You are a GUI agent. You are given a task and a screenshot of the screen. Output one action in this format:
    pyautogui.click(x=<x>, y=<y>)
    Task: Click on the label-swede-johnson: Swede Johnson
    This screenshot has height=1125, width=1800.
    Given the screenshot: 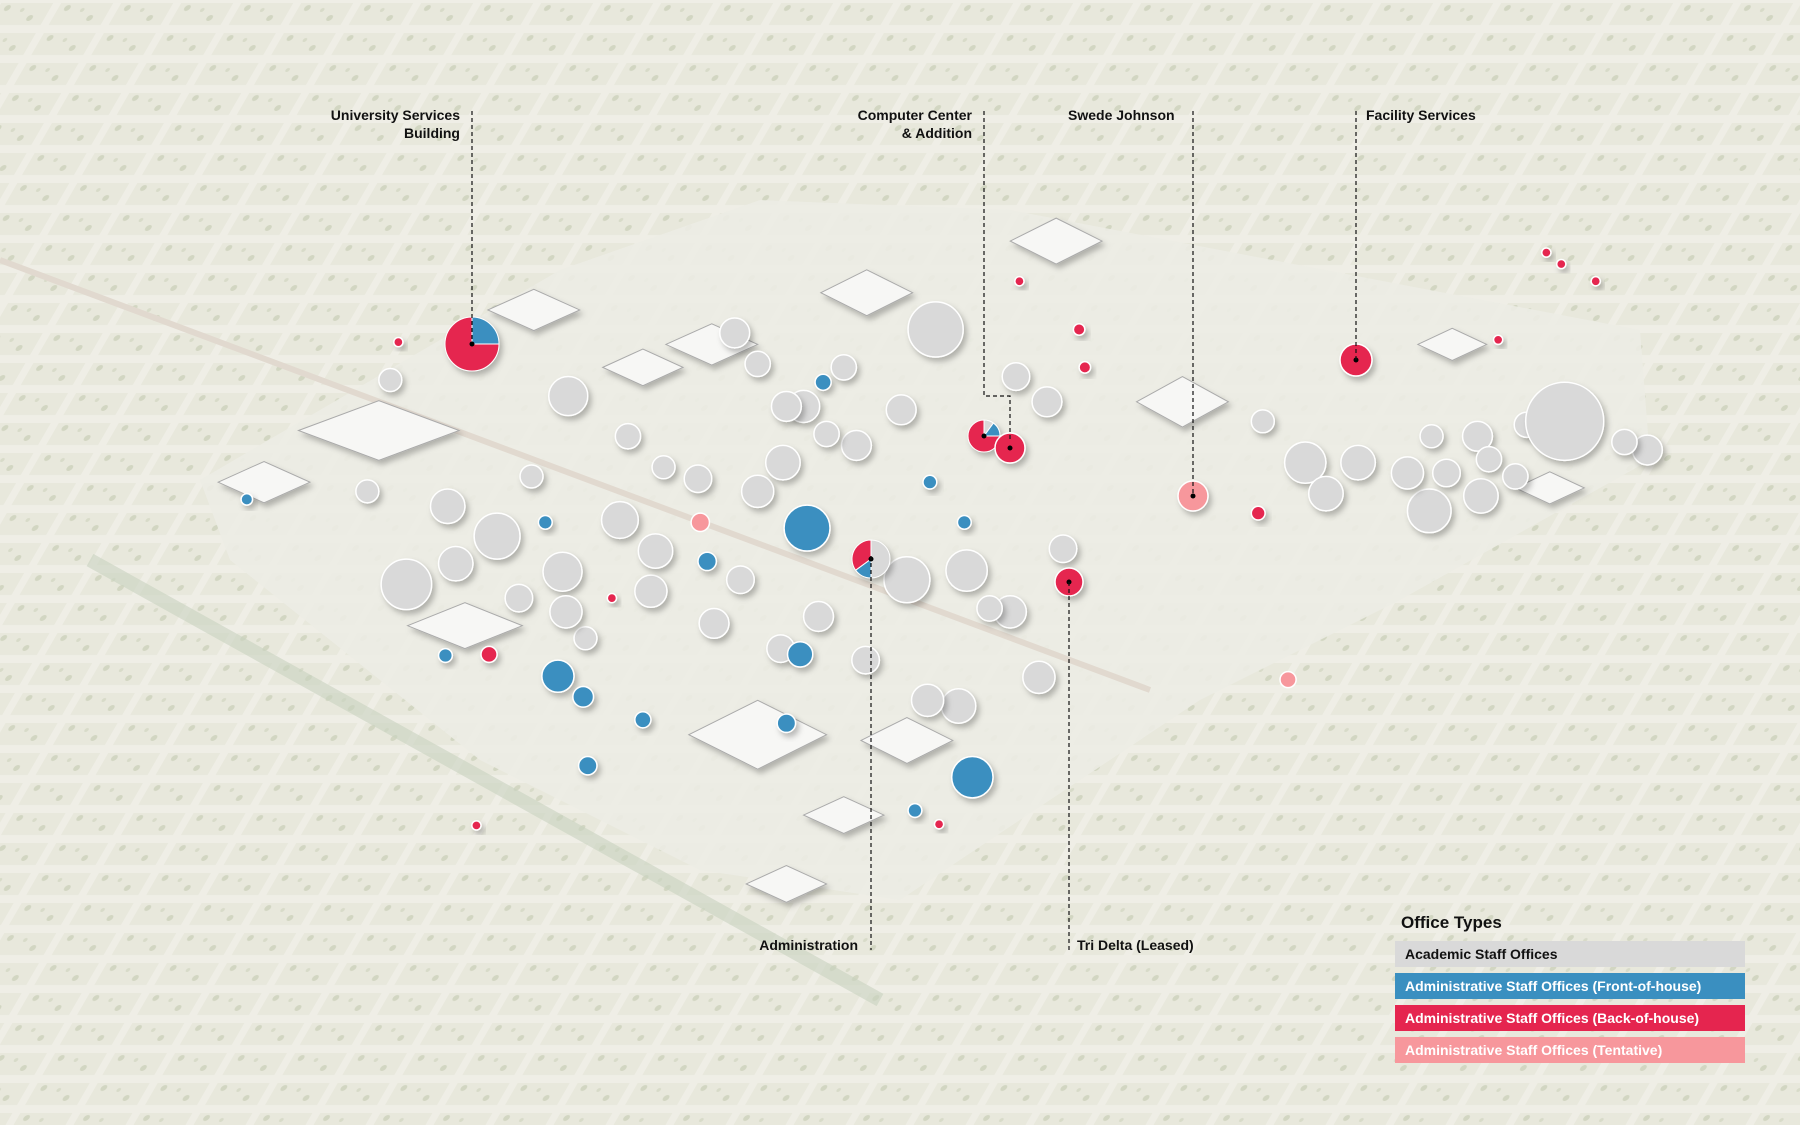 What is the action you would take?
    pyautogui.click(x=1121, y=115)
    